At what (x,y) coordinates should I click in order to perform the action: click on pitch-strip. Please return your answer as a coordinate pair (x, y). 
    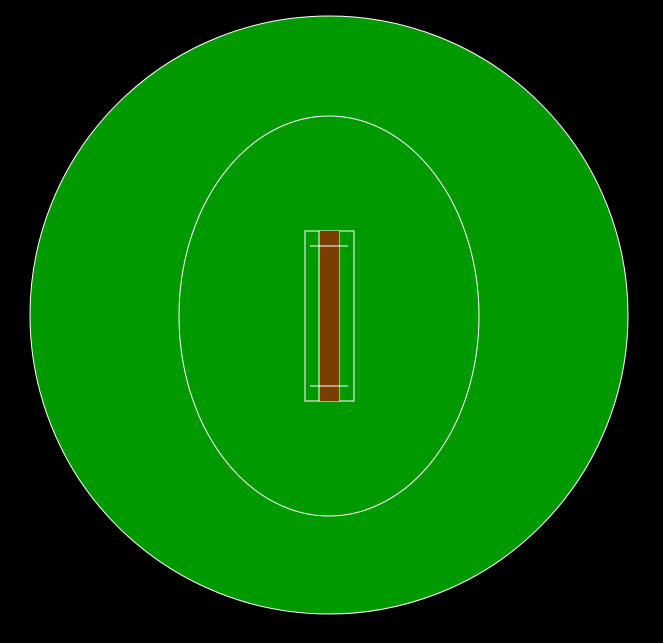
    Looking at the image, I should click on (329, 316).